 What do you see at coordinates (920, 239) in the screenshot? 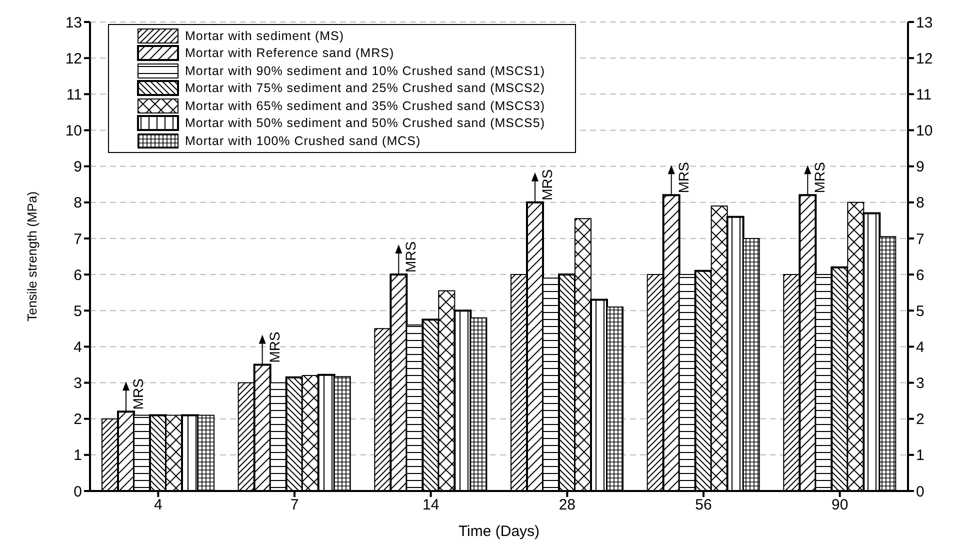
I see `y2-tick-label: 7` at bounding box center [920, 239].